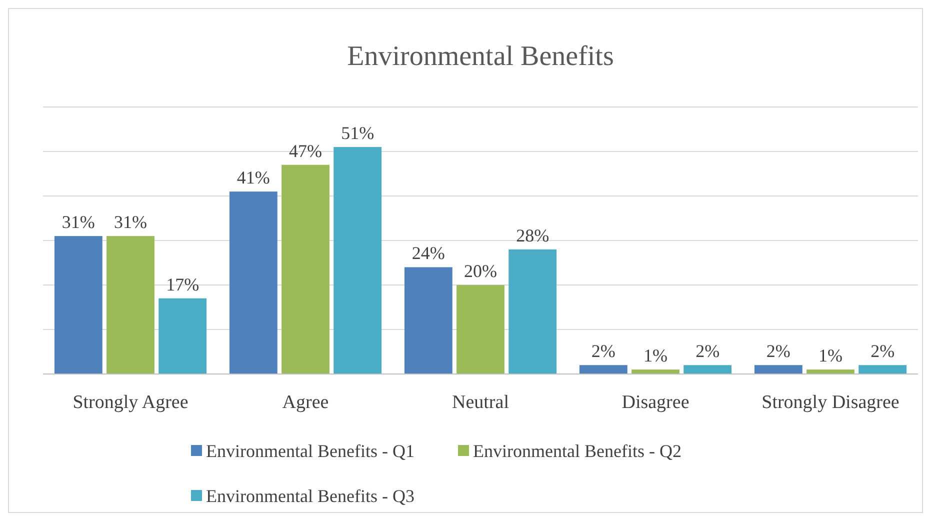 The image size is (931, 521). I want to click on legend-label: Environmental Benefits - Q1, so click(310, 451).